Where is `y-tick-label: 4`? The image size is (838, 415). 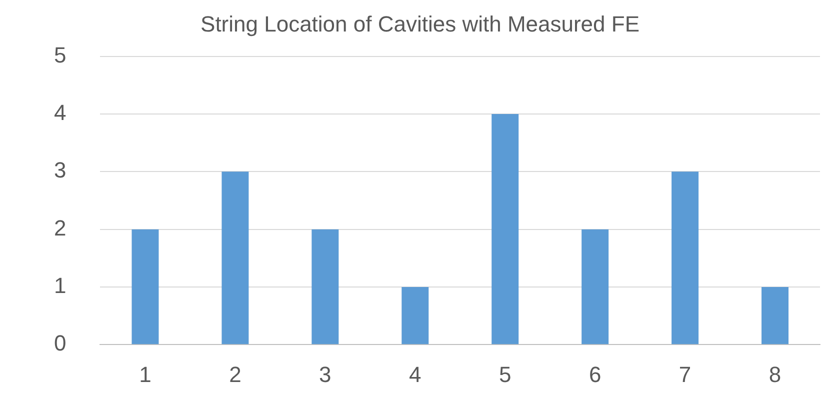
y-tick-label: 4 is located at coordinates (60, 113).